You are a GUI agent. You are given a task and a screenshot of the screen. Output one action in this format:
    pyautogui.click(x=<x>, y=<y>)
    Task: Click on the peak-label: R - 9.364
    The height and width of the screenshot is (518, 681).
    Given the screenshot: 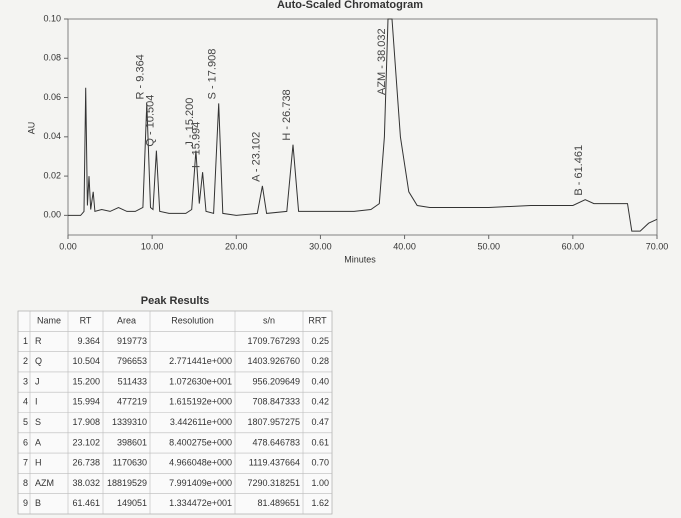 What is the action you would take?
    pyautogui.click(x=141, y=76)
    